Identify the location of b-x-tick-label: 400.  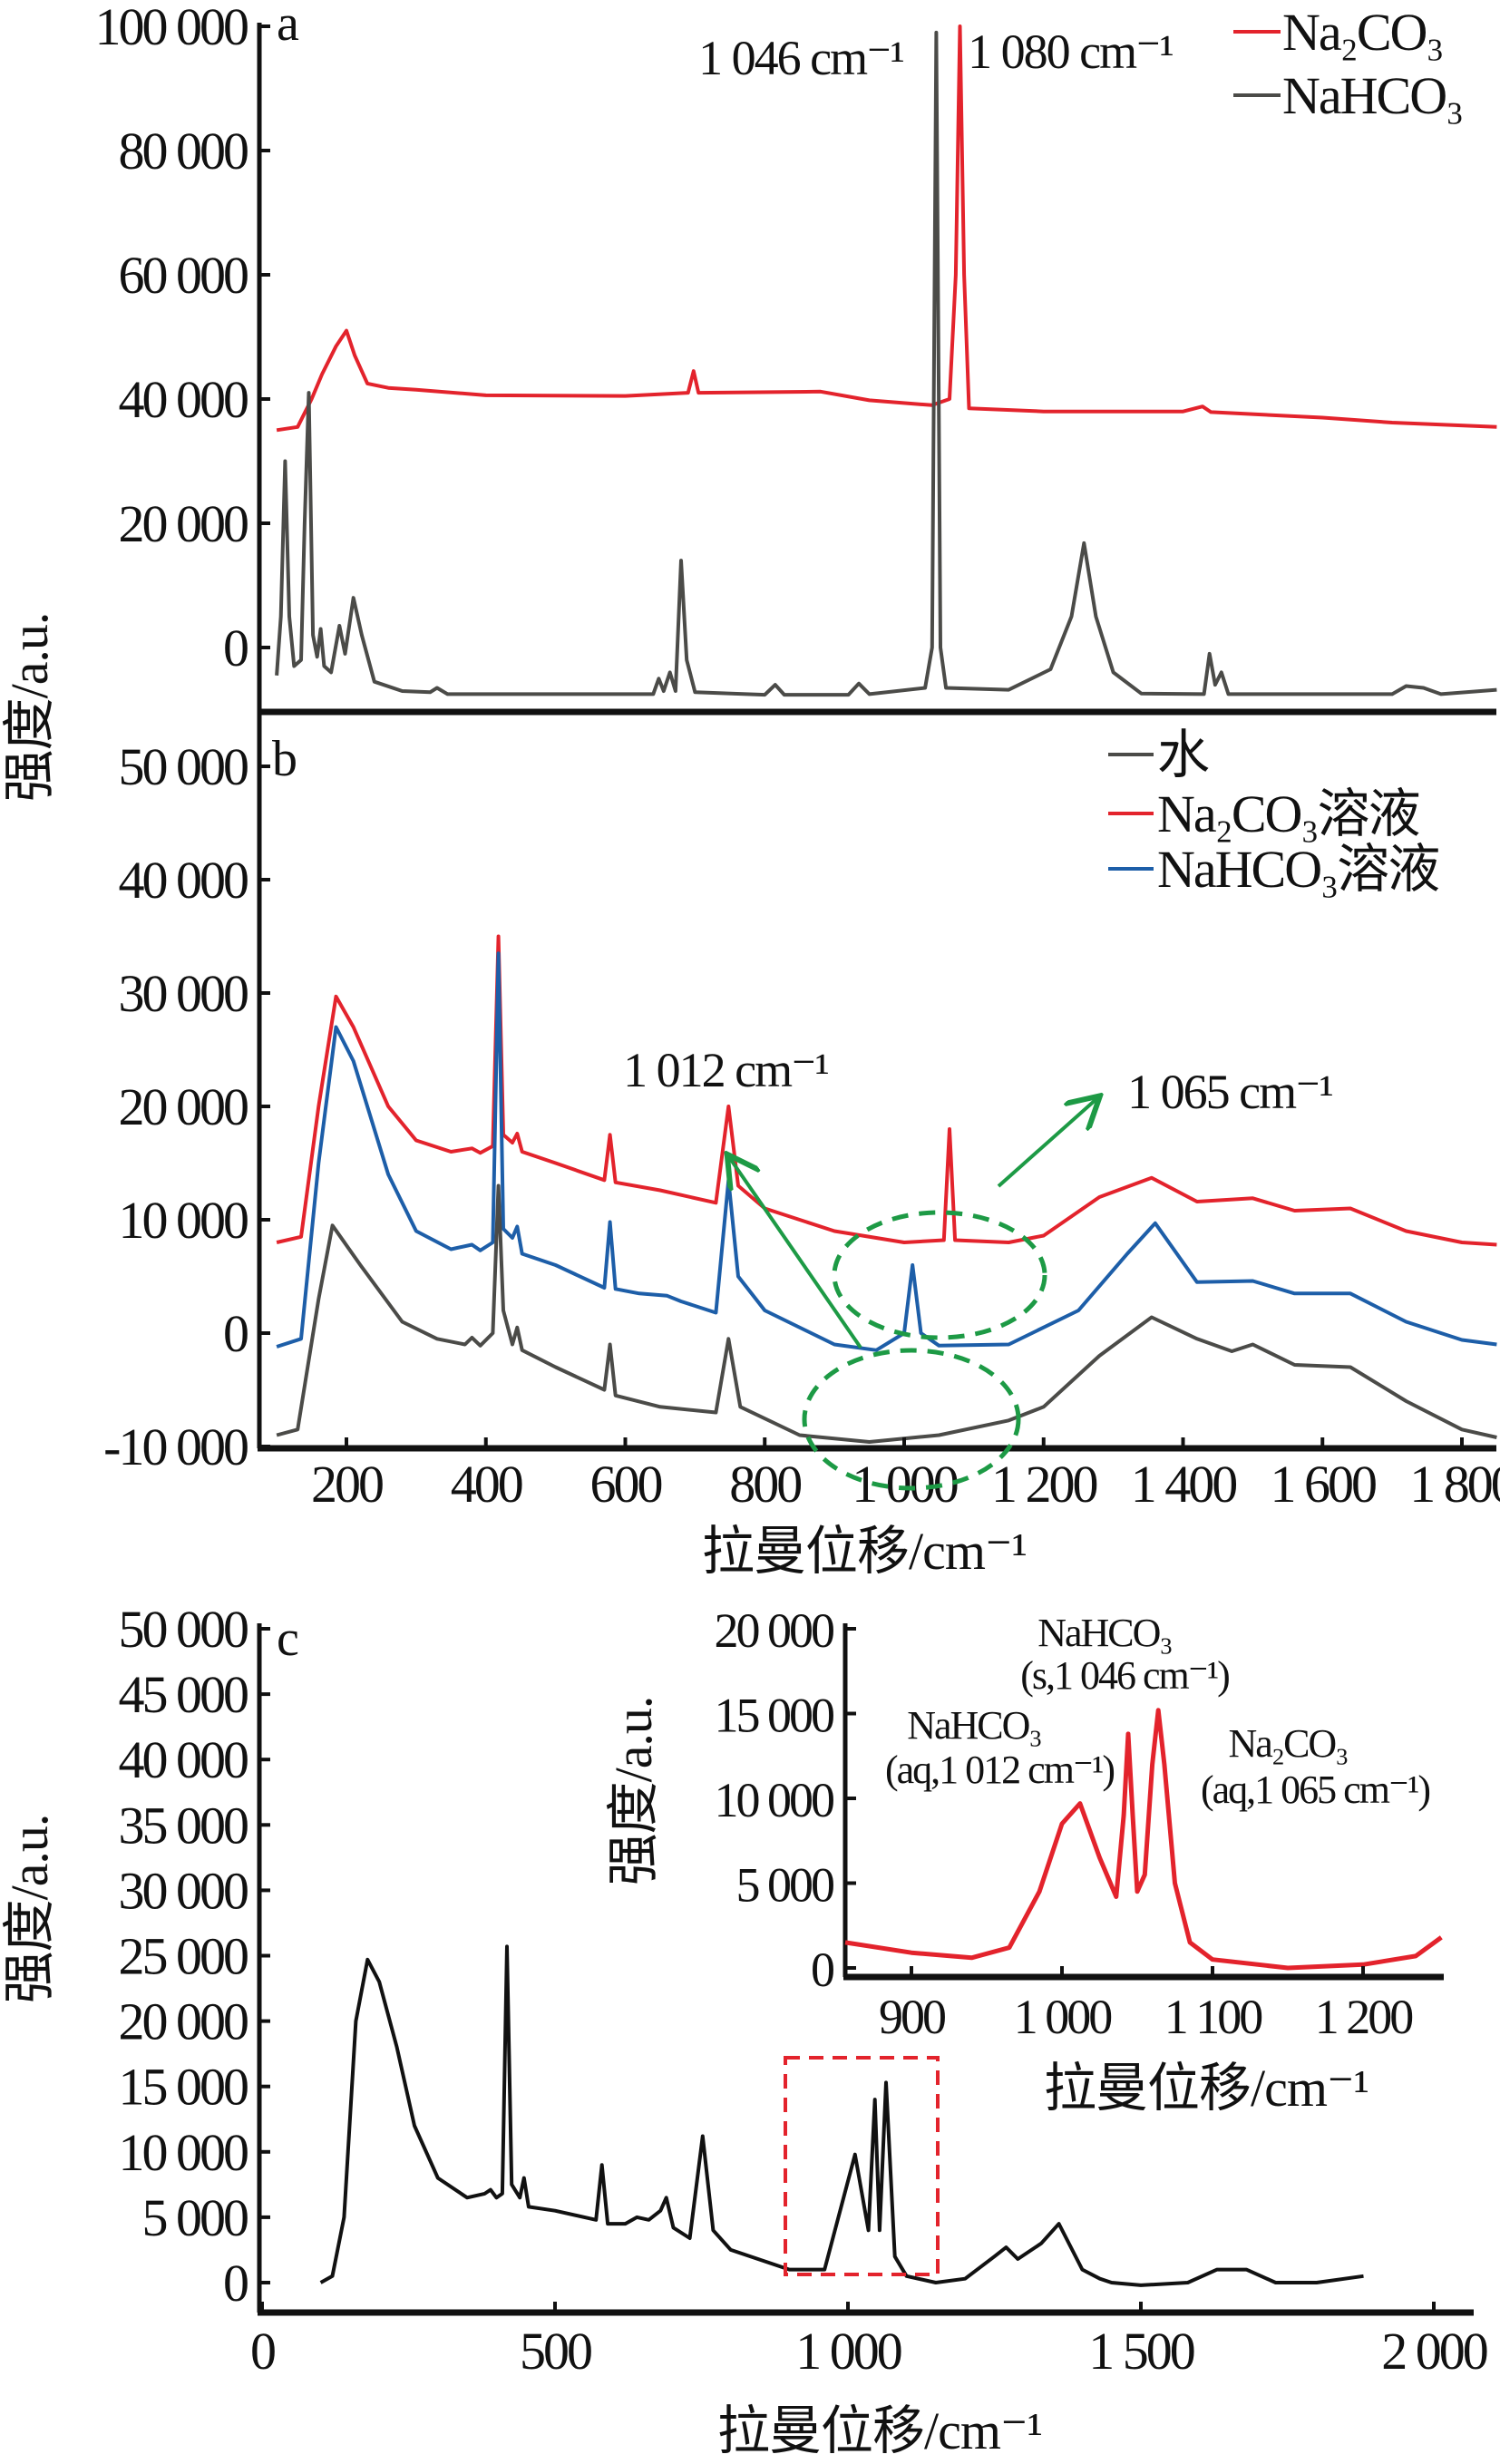
(486, 1484).